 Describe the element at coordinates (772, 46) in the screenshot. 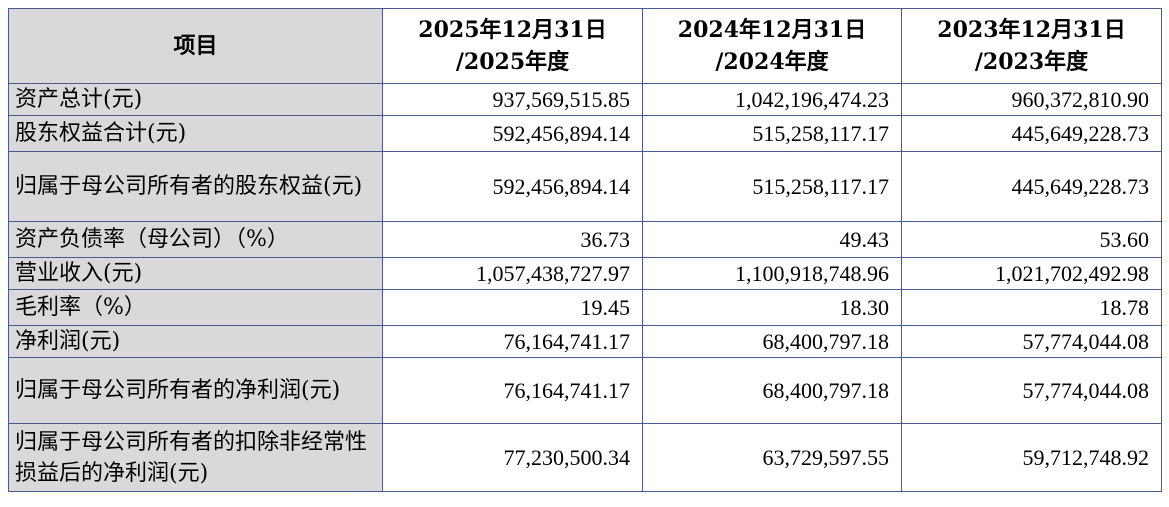

I see `header-period-2024: 2024年12月31日 /2024年度` at that location.